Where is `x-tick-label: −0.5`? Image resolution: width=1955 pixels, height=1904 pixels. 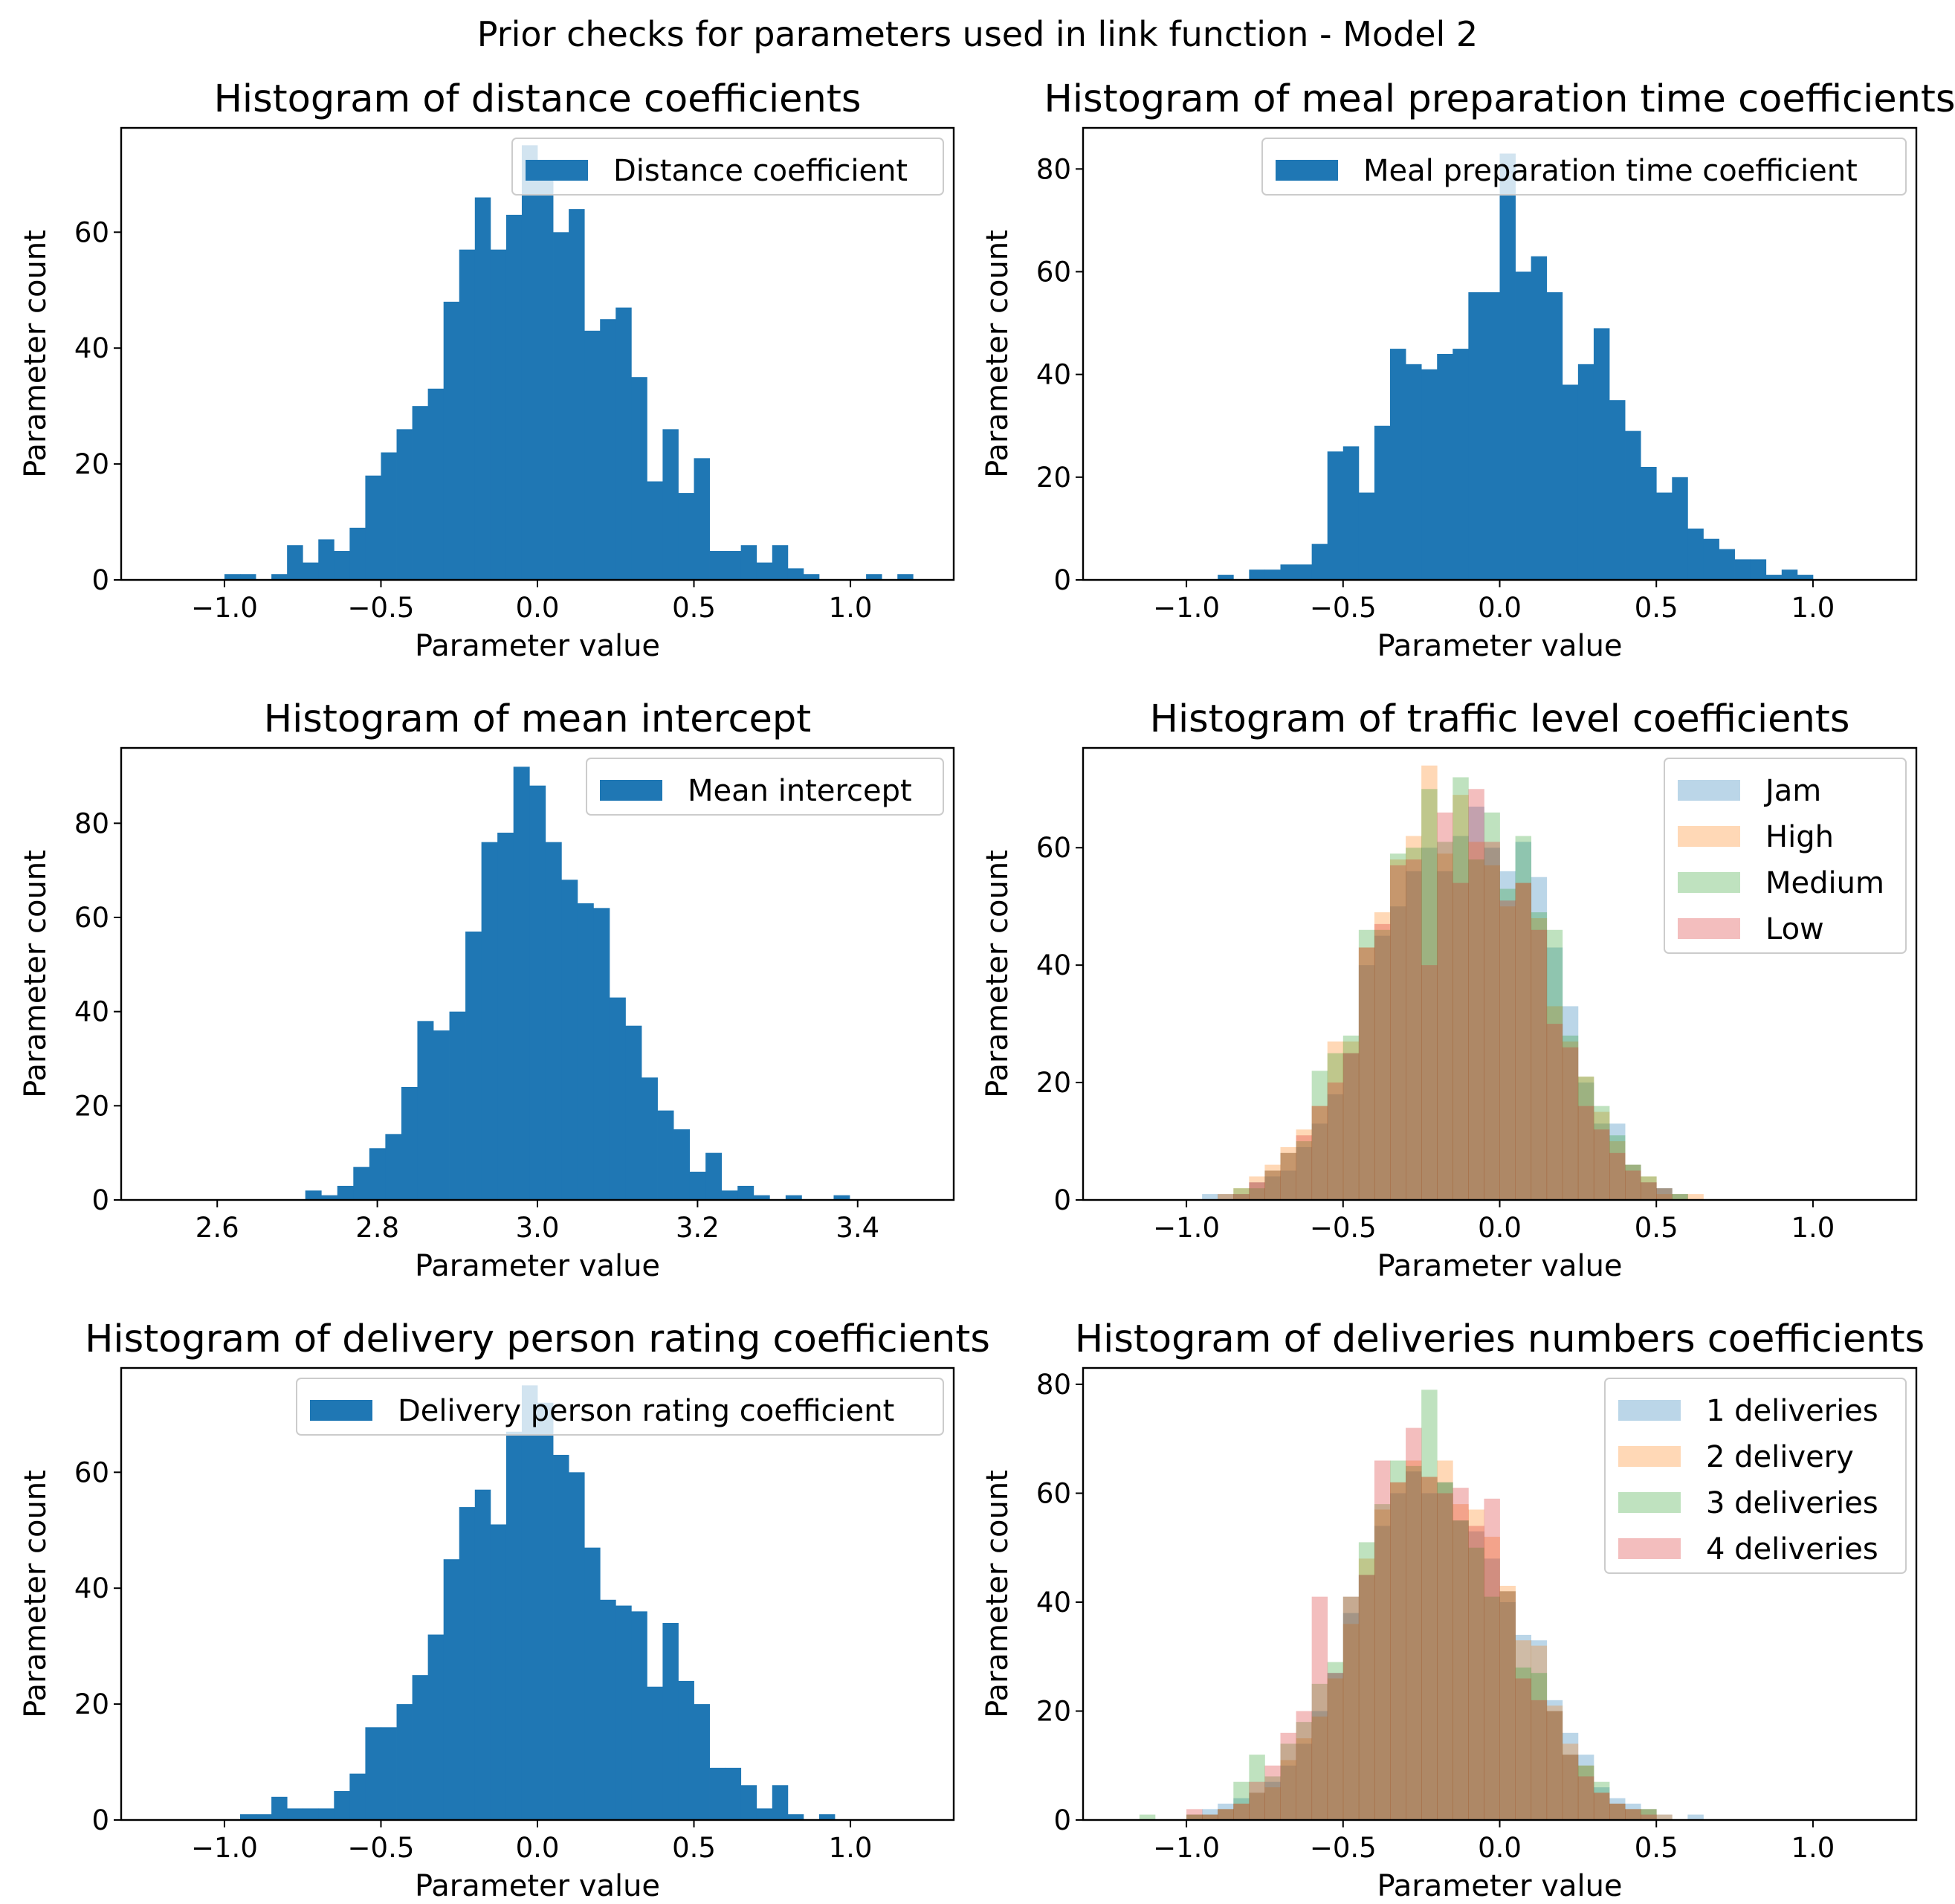
x-tick-label: −0.5 is located at coordinates (1343, 608).